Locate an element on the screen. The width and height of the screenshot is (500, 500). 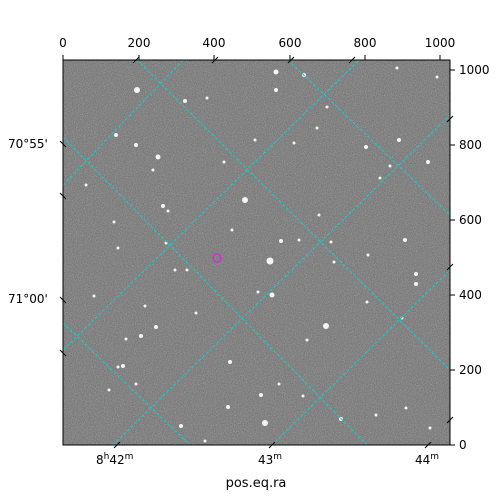
top-tick-0: 0 is located at coordinates (63, 43).